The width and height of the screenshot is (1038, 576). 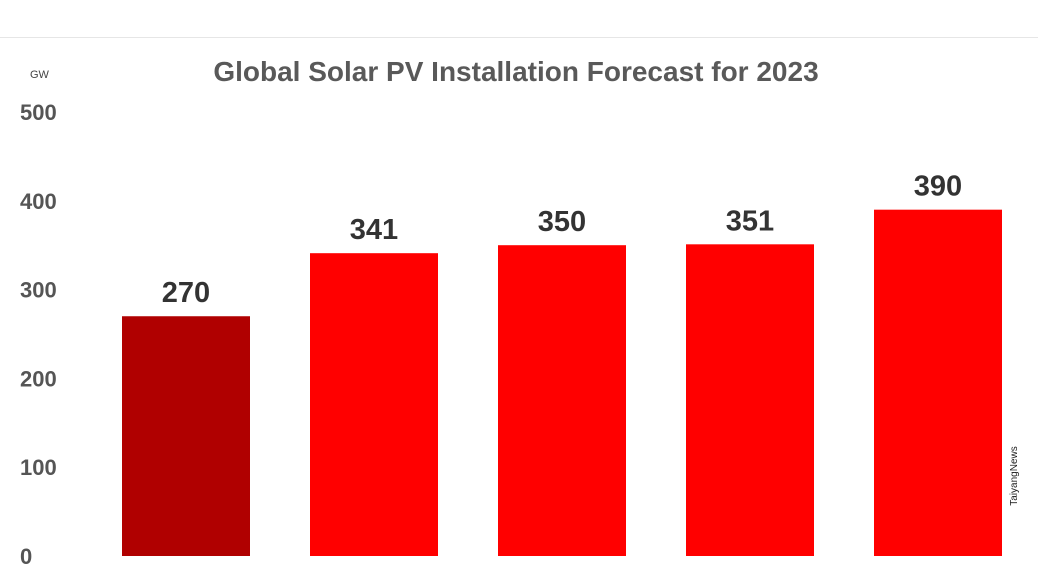 What do you see at coordinates (374, 230) in the screenshot?
I see `bar-value-label: 341` at bounding box center [374, 230].